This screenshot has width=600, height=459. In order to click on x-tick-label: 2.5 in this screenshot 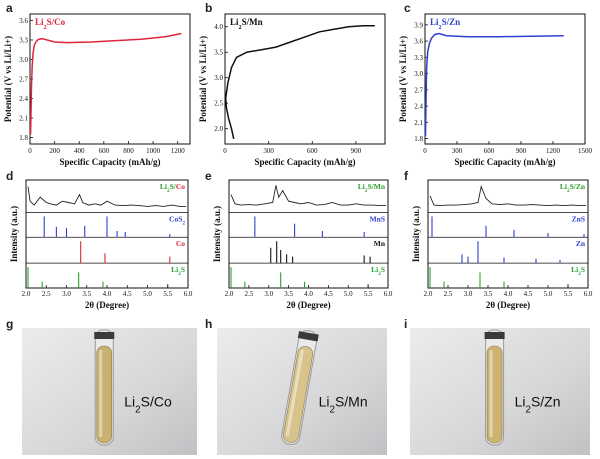, I will do `click(448, 294)`.